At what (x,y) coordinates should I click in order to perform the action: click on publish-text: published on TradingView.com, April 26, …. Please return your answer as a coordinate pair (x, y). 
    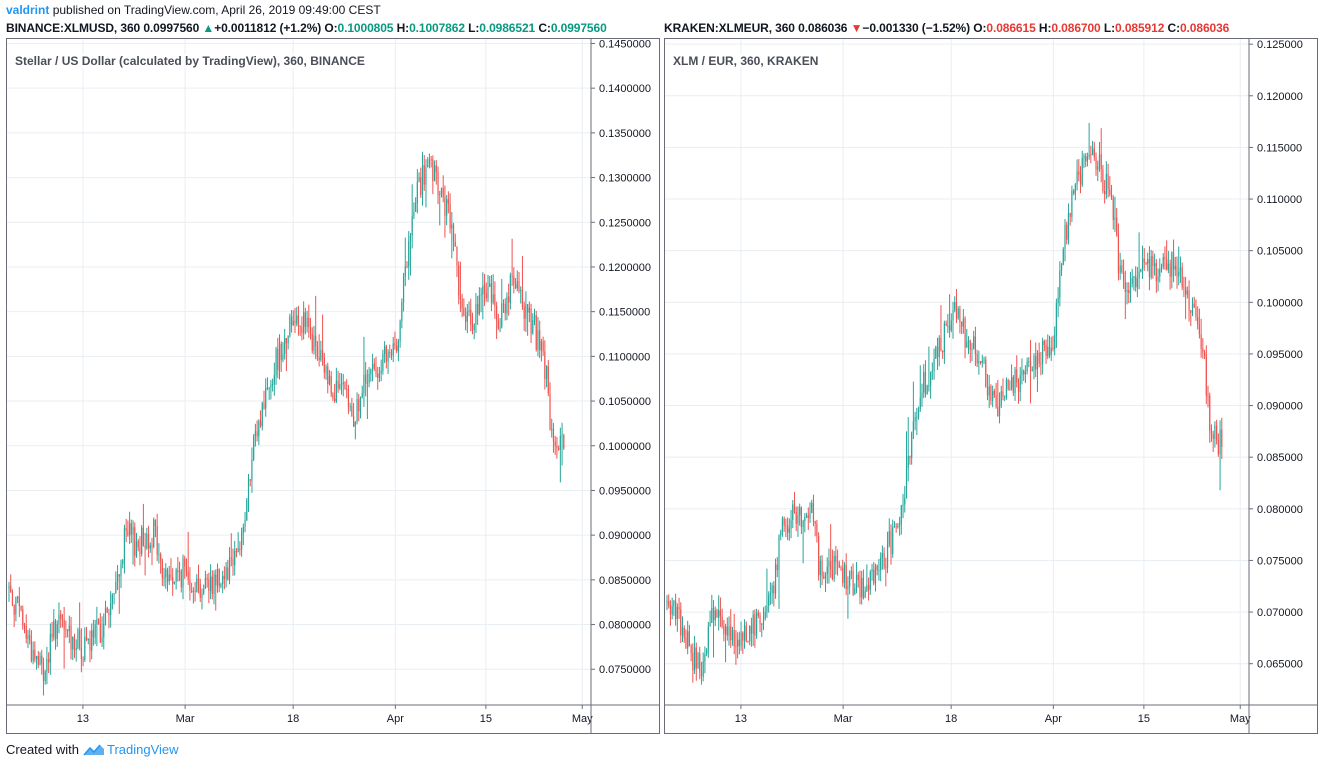
    Looking at the image, I should click on (216, 10).